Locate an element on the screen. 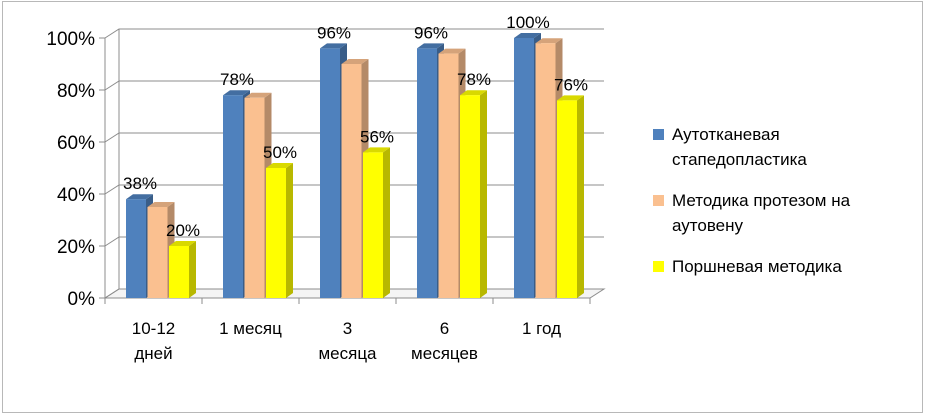 This screenshot has width=927, height=416. legend-entry: Поршневая методика is located at coordinates (747, 266).